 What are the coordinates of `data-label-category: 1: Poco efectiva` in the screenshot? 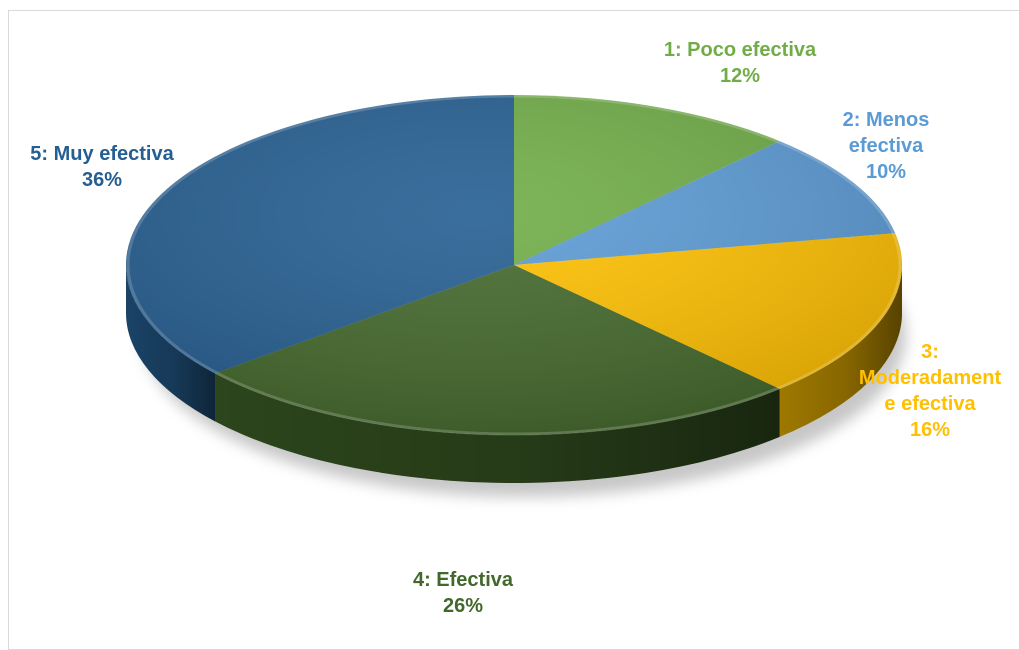 It's located at (740, 50).